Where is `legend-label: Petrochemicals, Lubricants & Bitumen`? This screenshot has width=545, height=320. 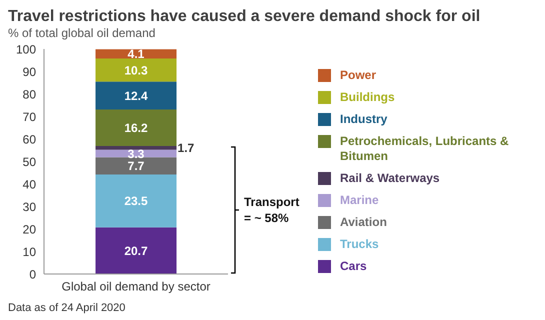
legend-label: Petrochemicals, Lubricants & Bitumen is located at coordinates (425, 149).